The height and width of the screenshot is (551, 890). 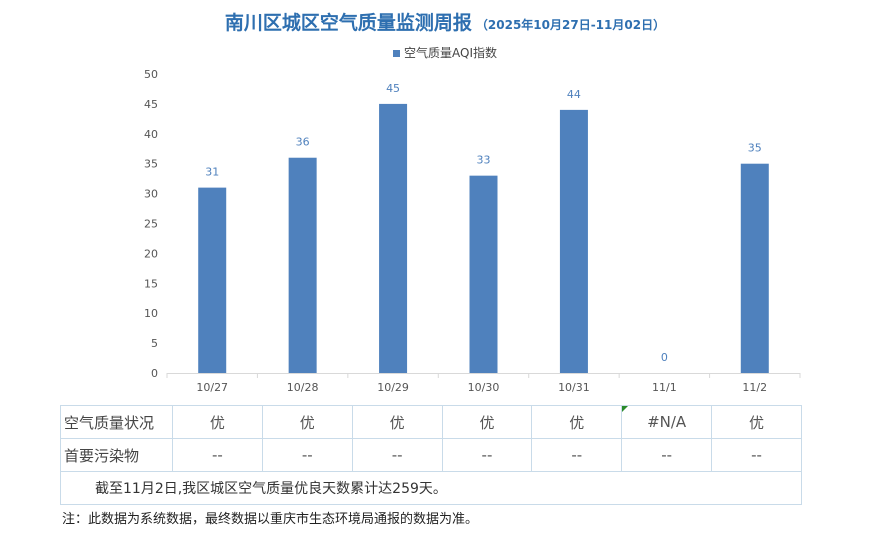 I want to click on y-tick-label: 30, so click(x=151, y=194).